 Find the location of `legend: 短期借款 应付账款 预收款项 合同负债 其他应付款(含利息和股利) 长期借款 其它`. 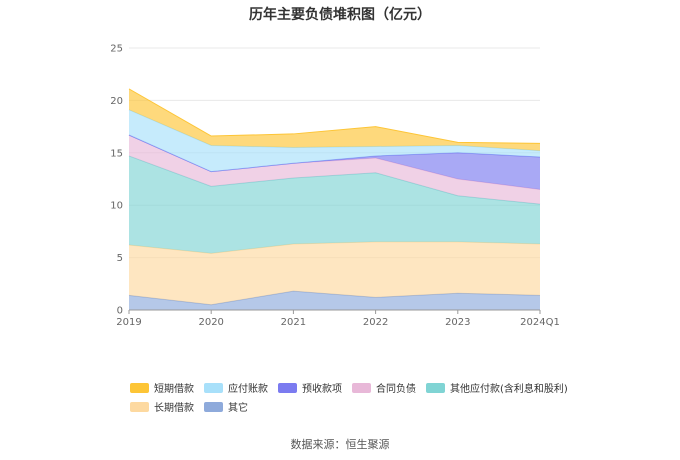

legend: 短期借款 应付账款 预收款项 合同负债 其他应付款(含利息和股利) 长期借款 其它 is located at coordinates (360, 398).